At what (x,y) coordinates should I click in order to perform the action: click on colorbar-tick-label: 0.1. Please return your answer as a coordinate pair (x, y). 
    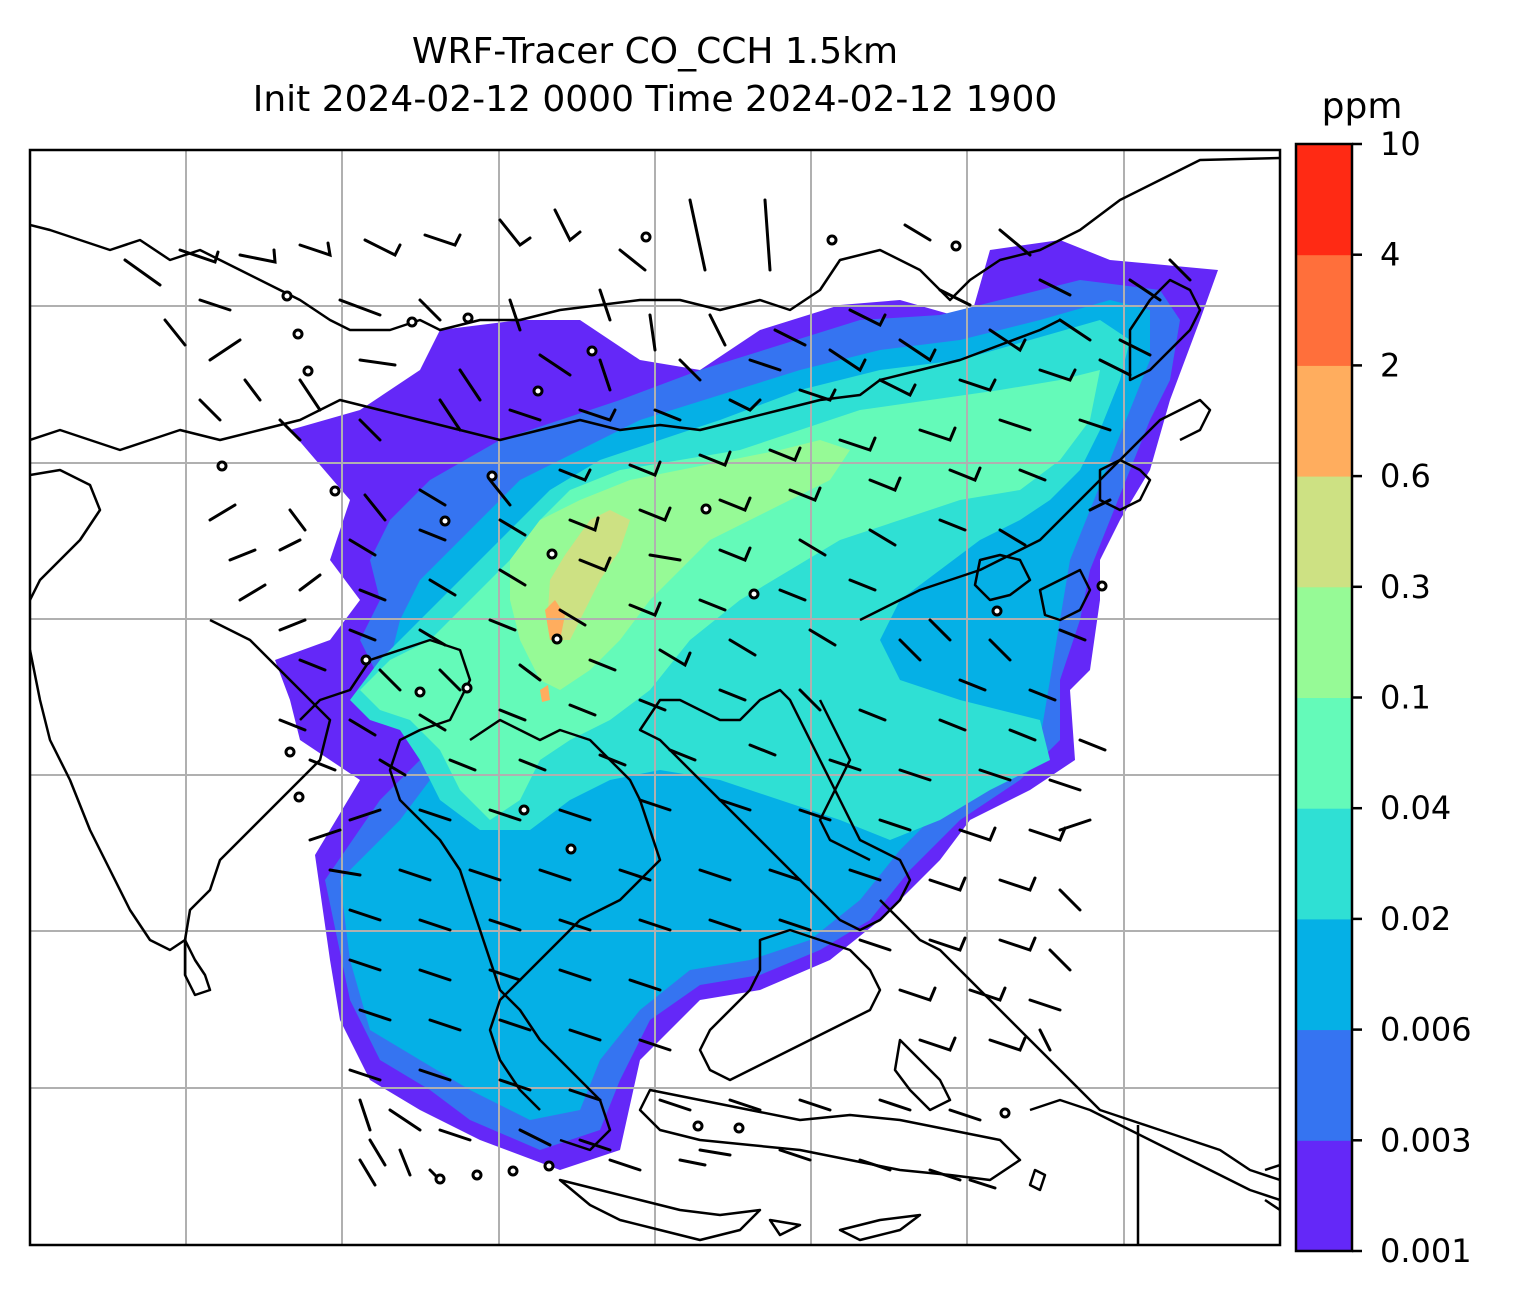
    Looking at the image, I should click on (1405, 698).